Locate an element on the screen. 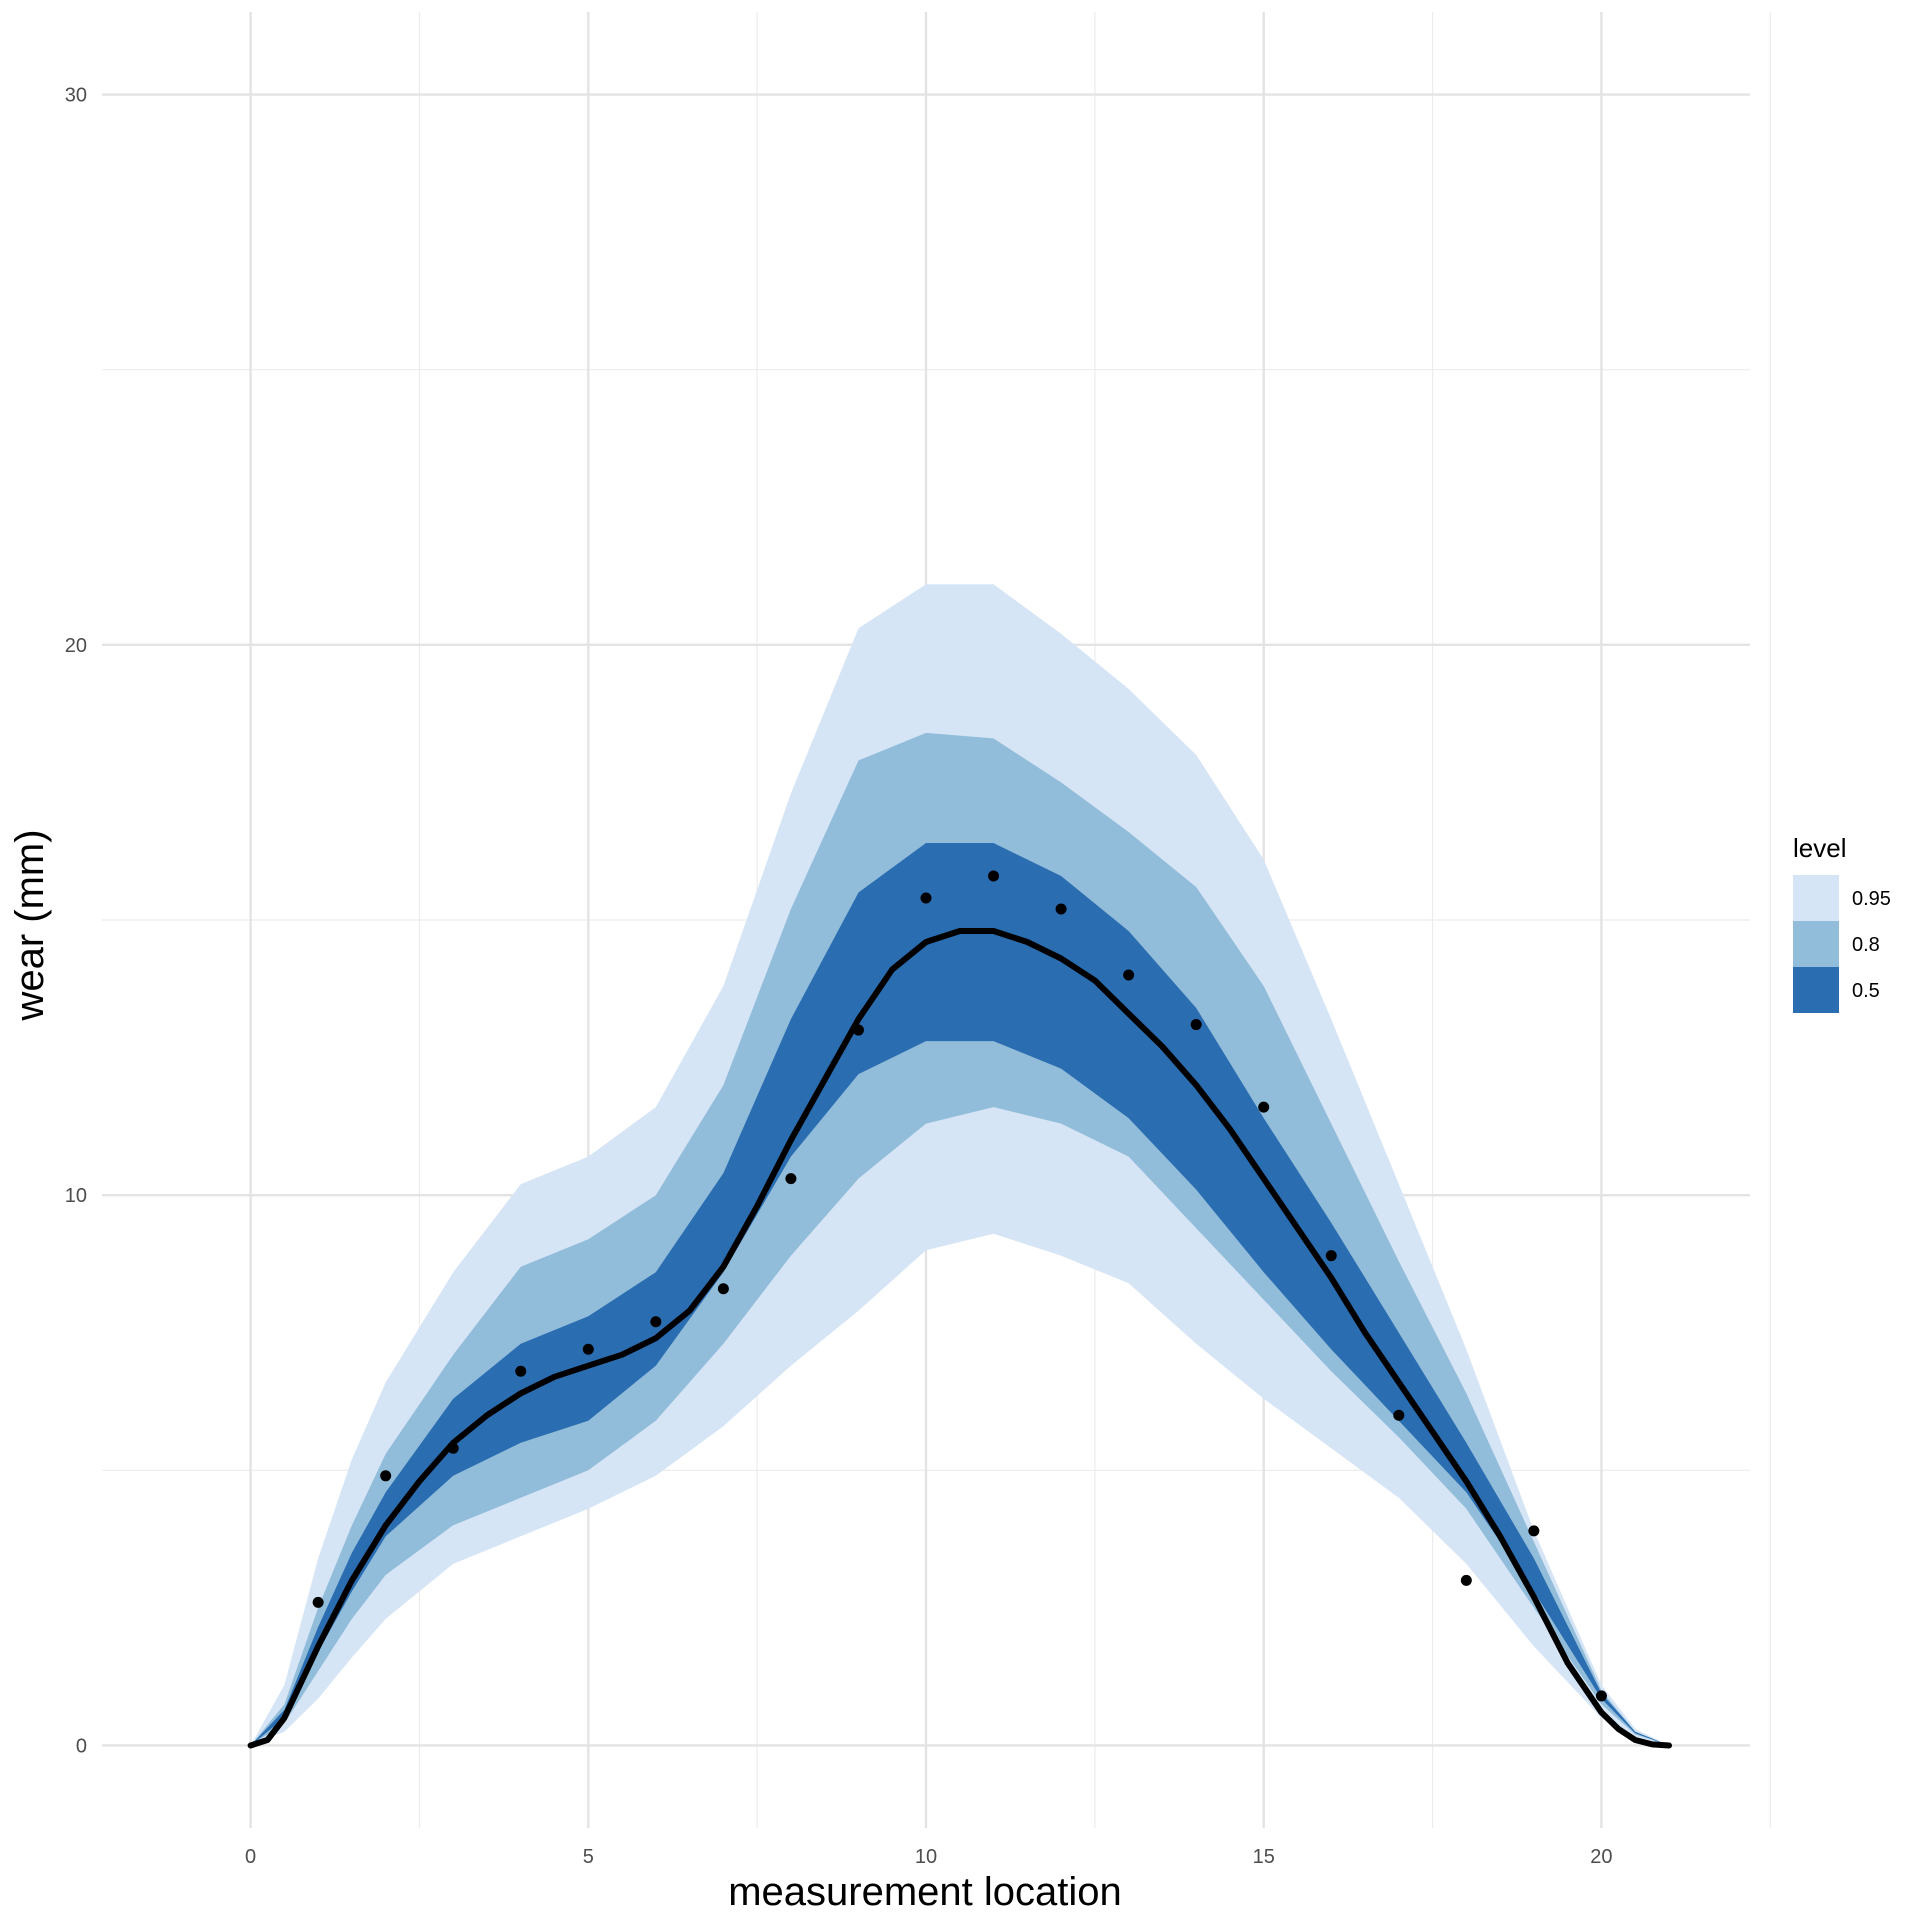 The image size is (1920, 1920). legend-label: 0.95 is located at coordinates (1871, 899).